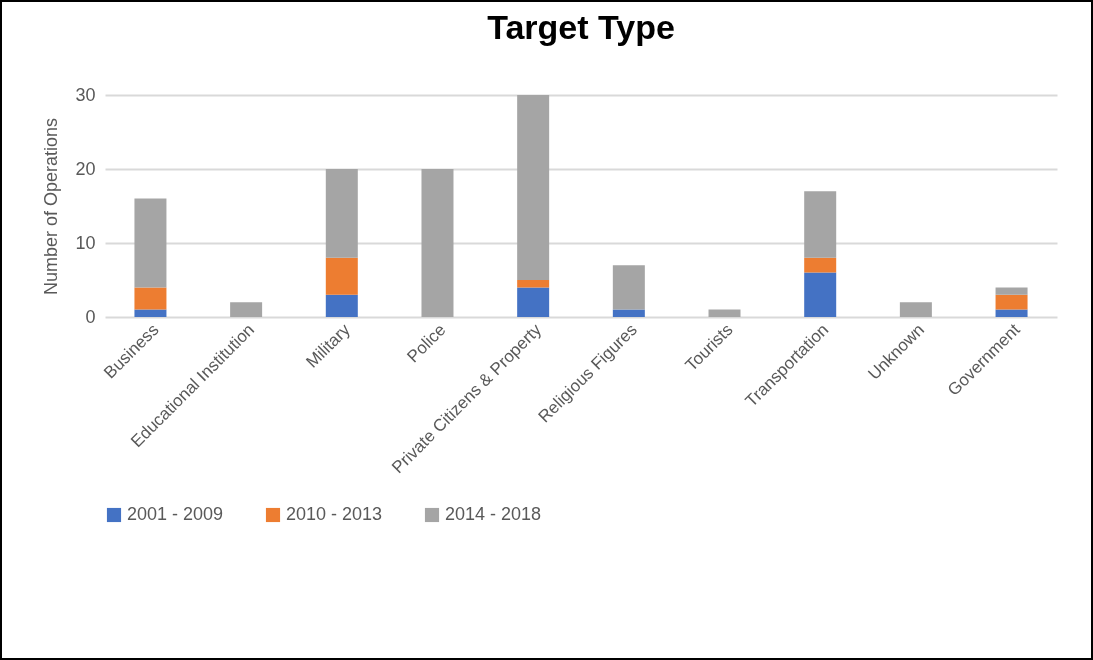 This screenshot has width=1093, height=660. What do you see at coordinates (334, 514) in the screenshot?
I see `legend-label: 2010 - 2013` at bounding box center [334, 514].